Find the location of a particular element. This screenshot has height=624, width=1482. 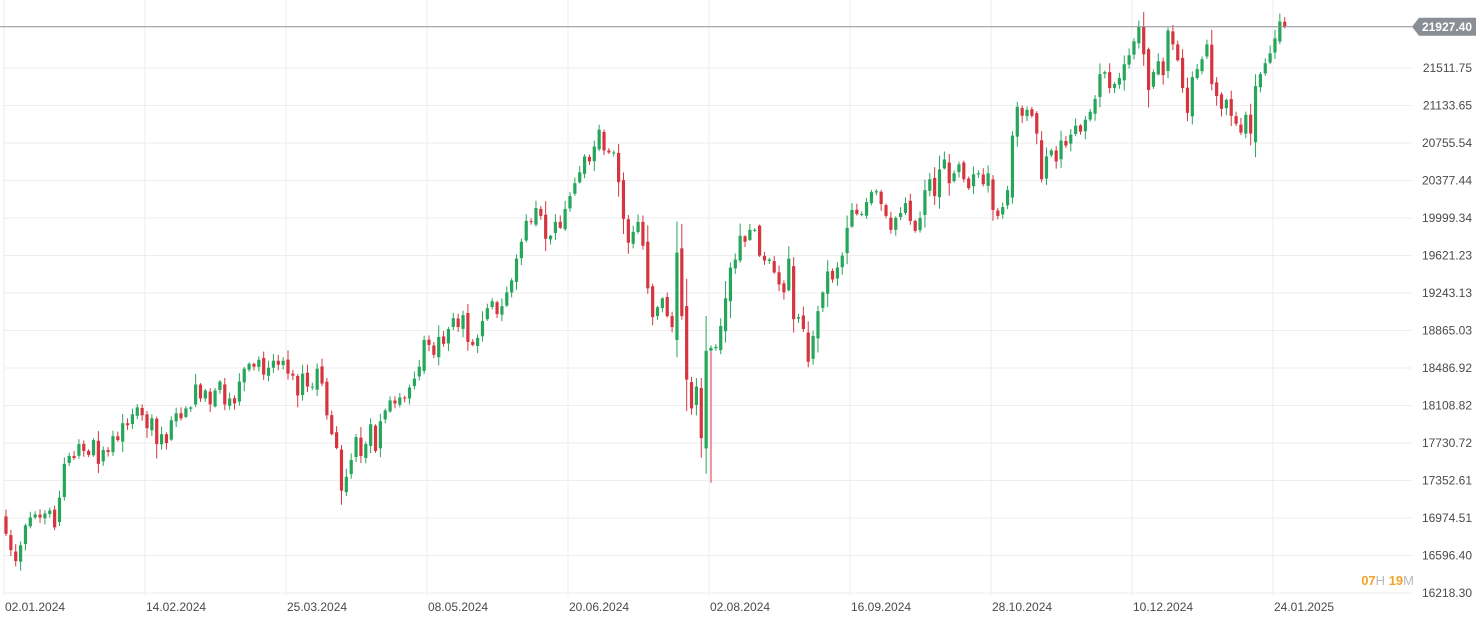

y-tick-label: 18486.92 is located at coordinates (1447, 368).